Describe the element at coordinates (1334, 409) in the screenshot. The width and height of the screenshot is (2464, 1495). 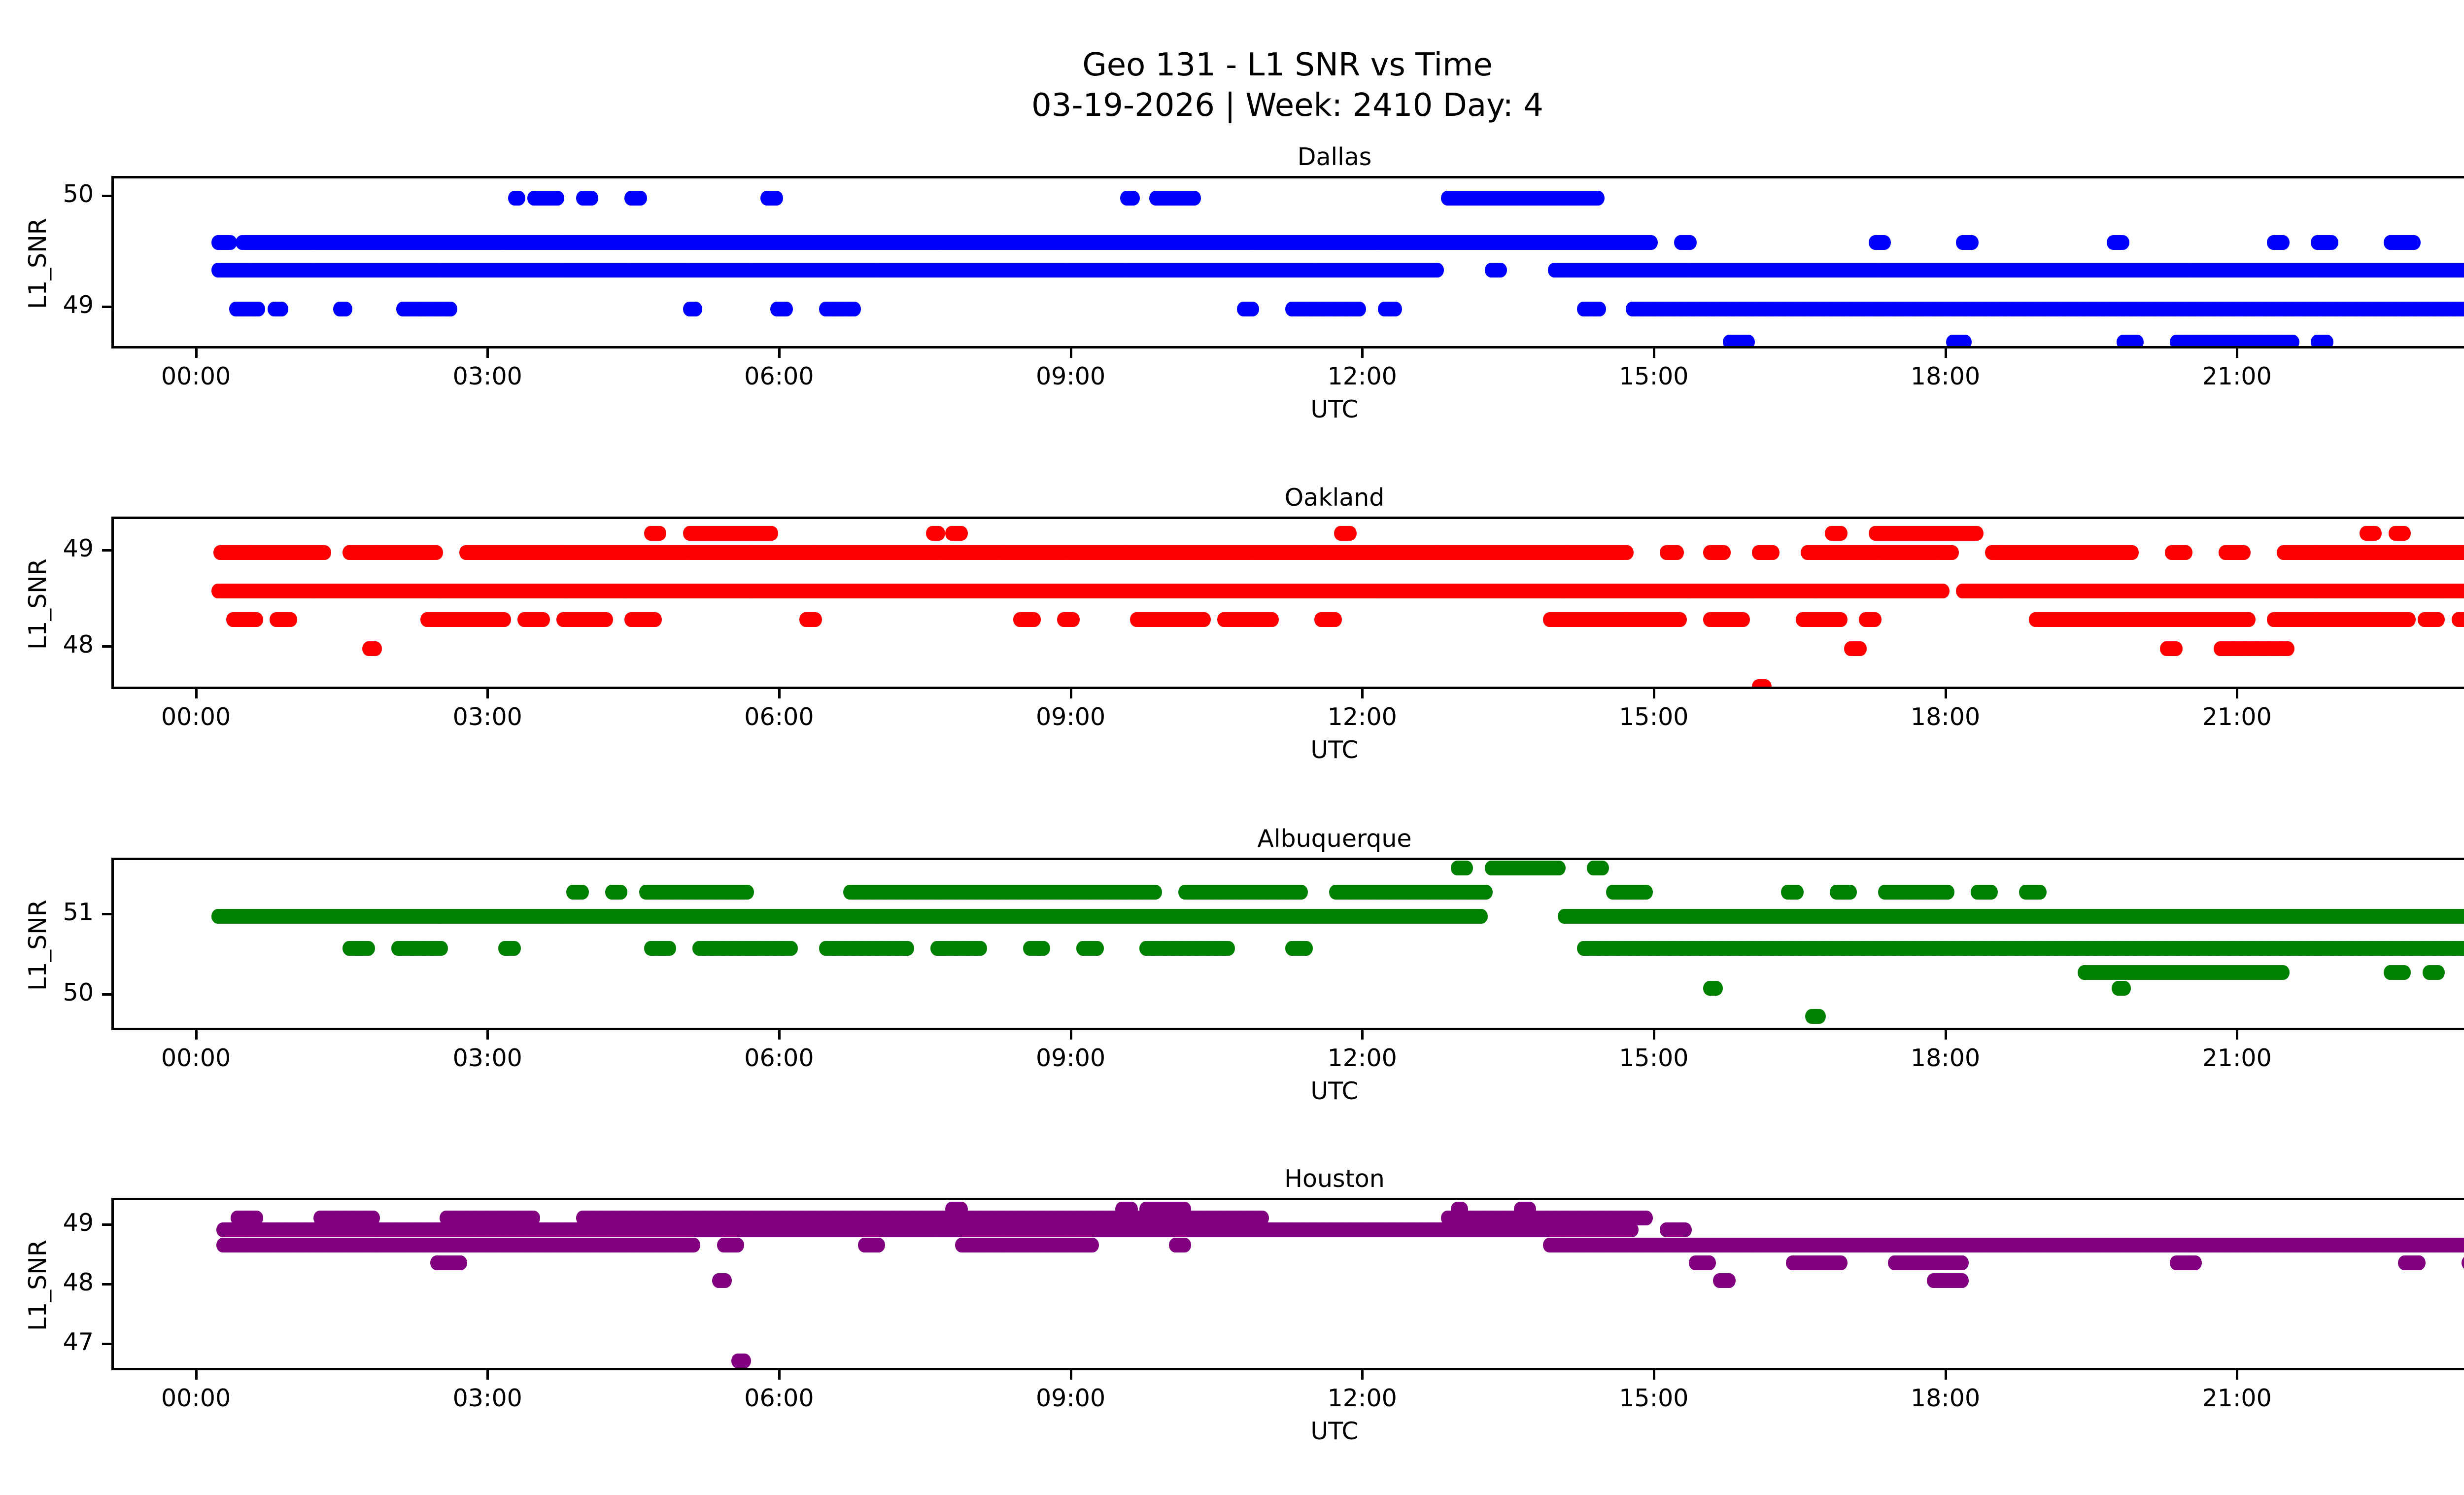
I see `x-axis-label: UTC` at that location.